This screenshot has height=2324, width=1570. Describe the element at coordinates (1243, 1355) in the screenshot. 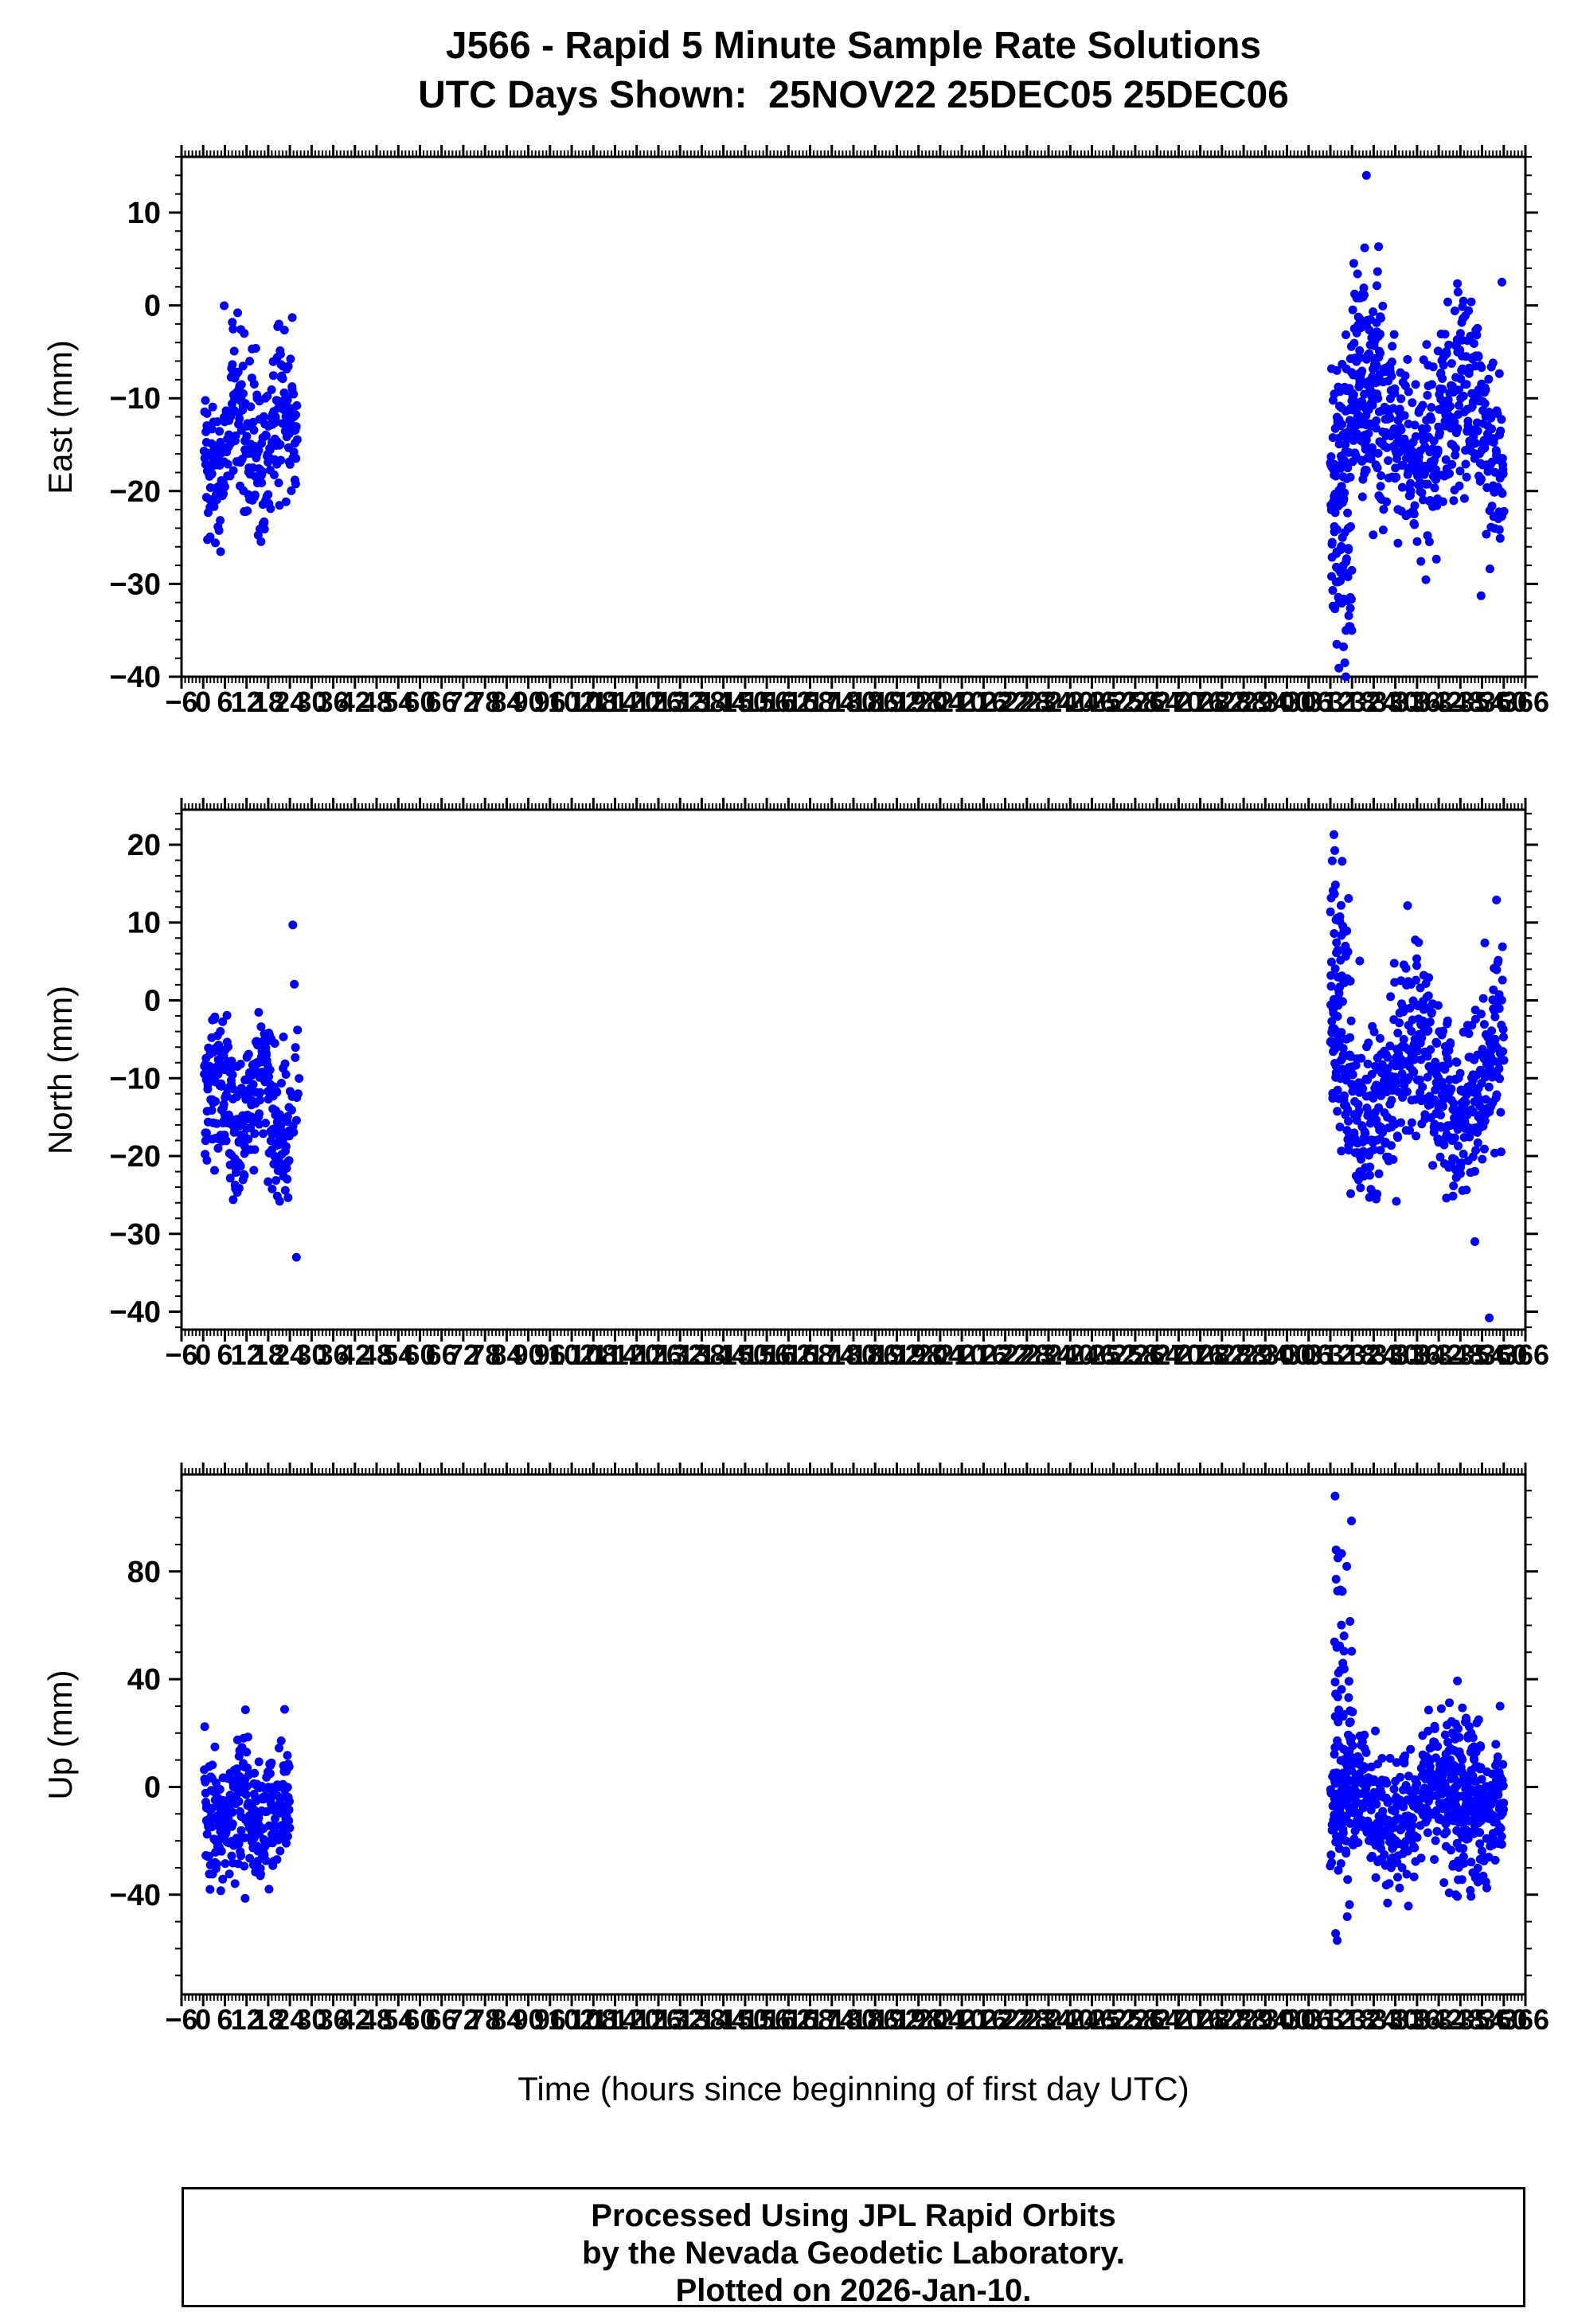

I see `x-tick-label: 288` at that location.